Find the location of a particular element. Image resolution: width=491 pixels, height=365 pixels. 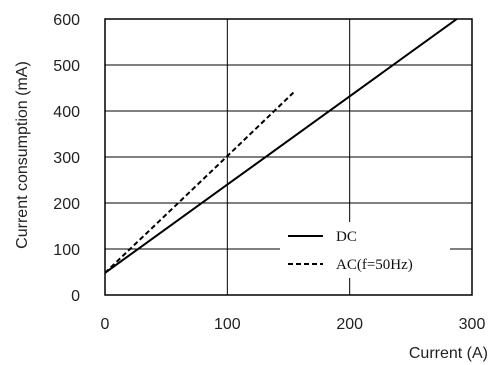

y-tick-label-500: 500 is located at coordinates (66, 66).